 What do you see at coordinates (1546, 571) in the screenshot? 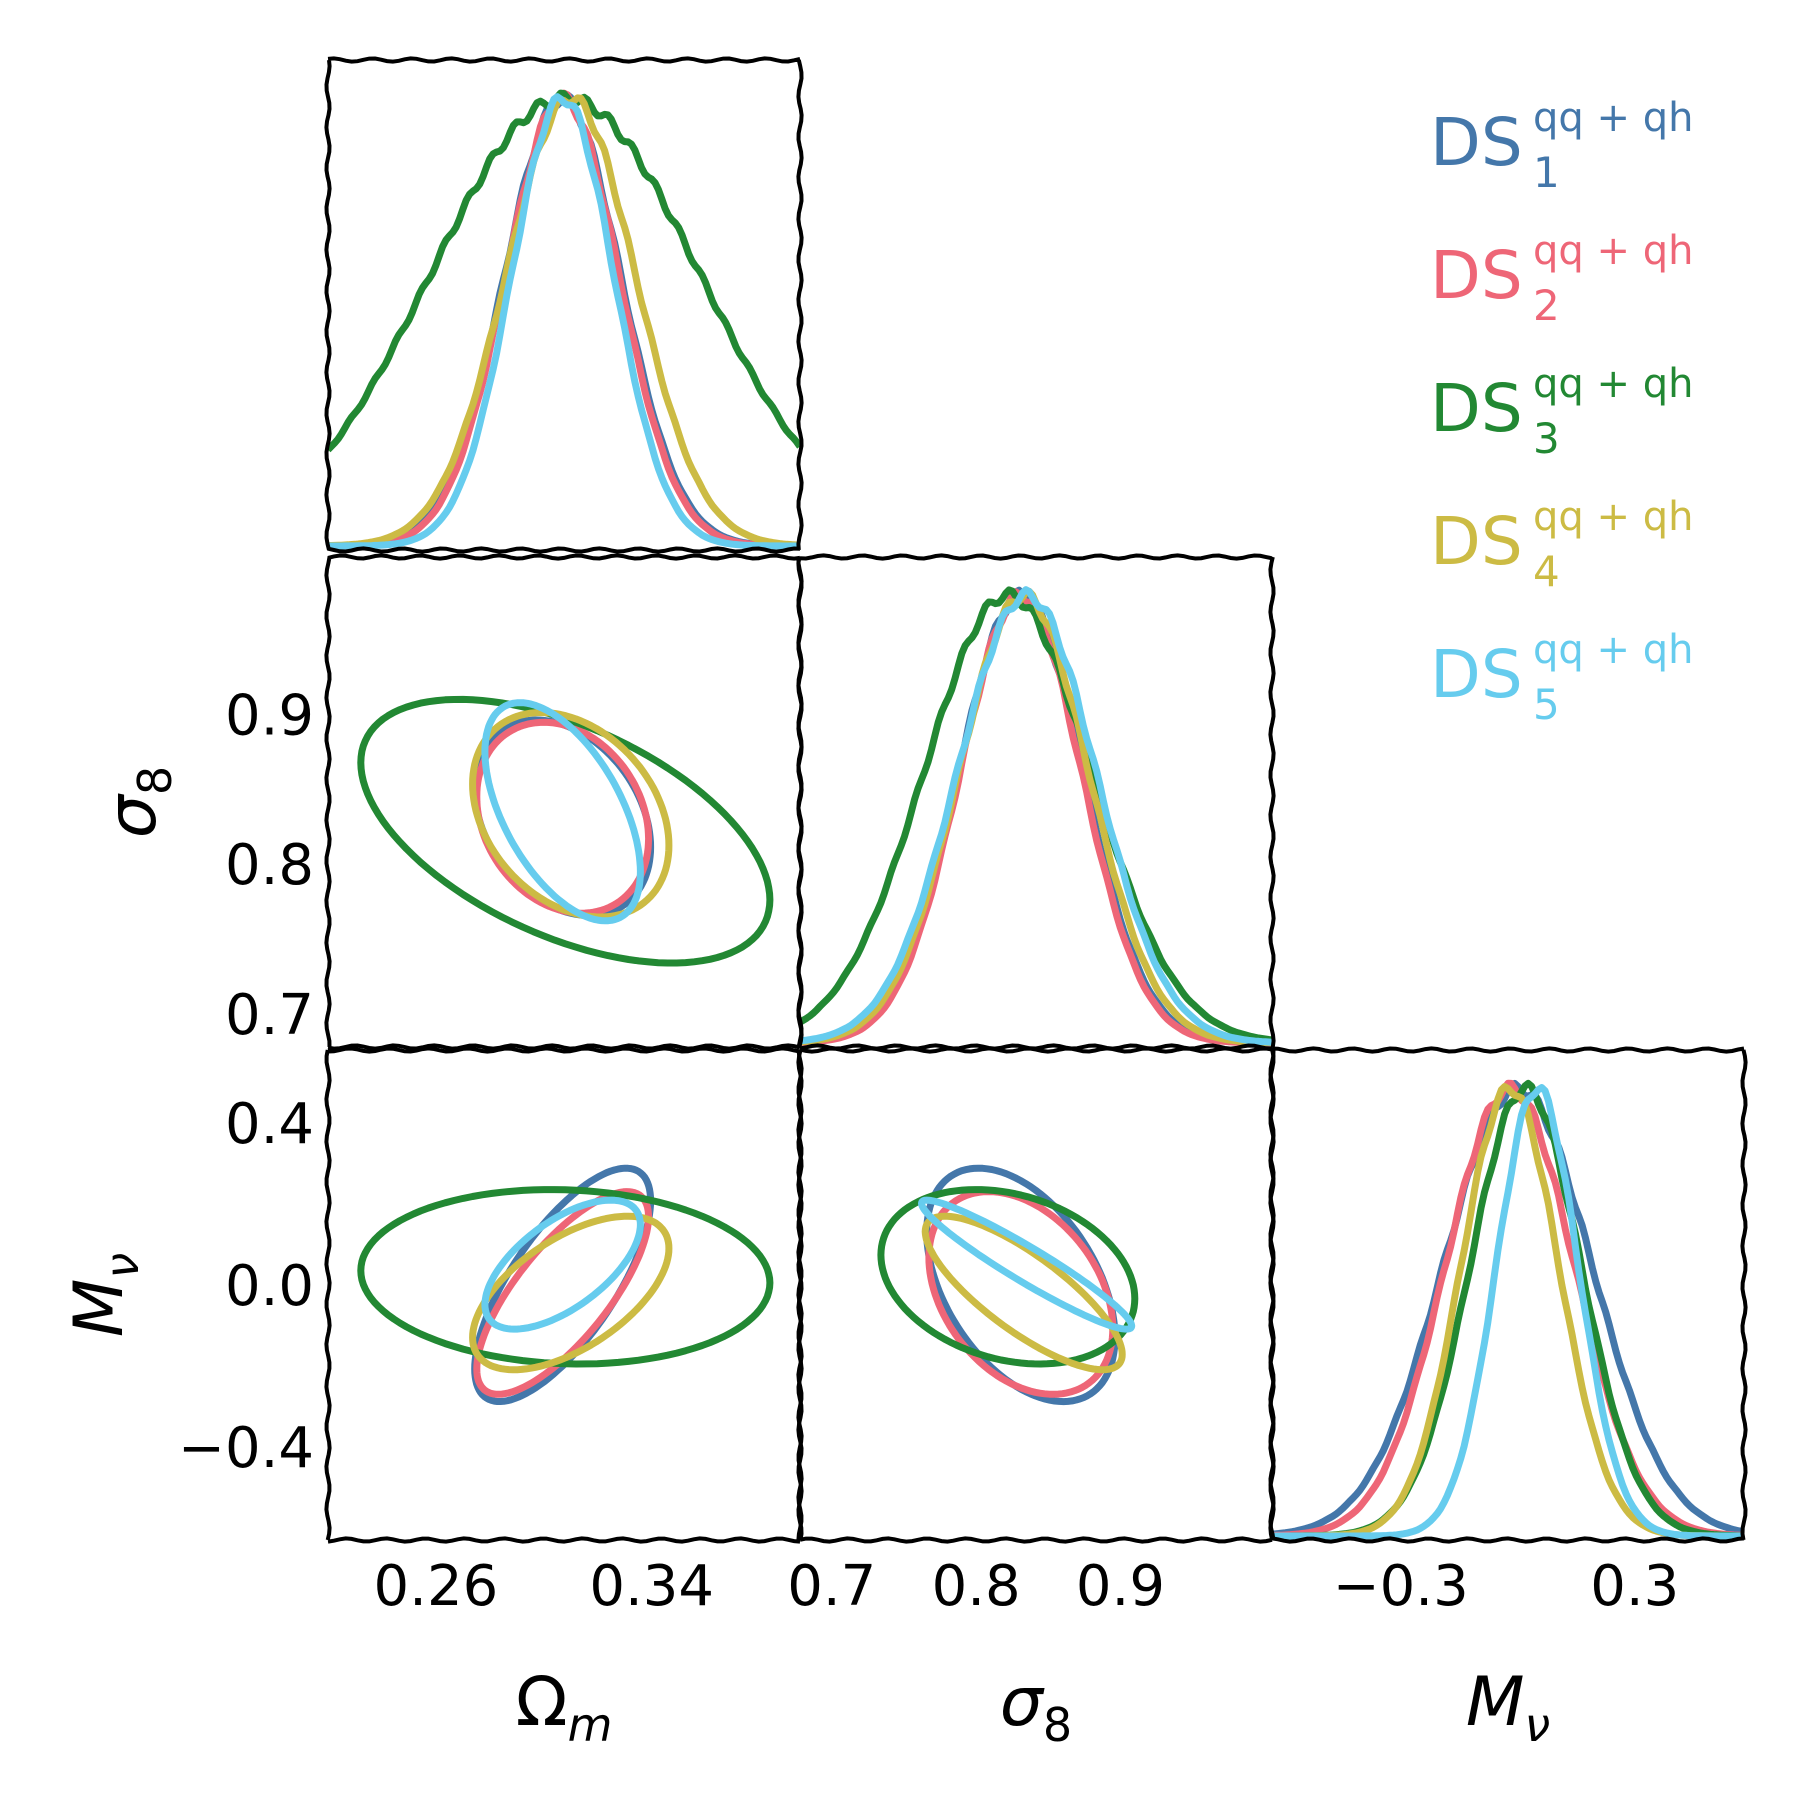
I see `legend-sub-4: 4` at bounding box center [1546, 571].